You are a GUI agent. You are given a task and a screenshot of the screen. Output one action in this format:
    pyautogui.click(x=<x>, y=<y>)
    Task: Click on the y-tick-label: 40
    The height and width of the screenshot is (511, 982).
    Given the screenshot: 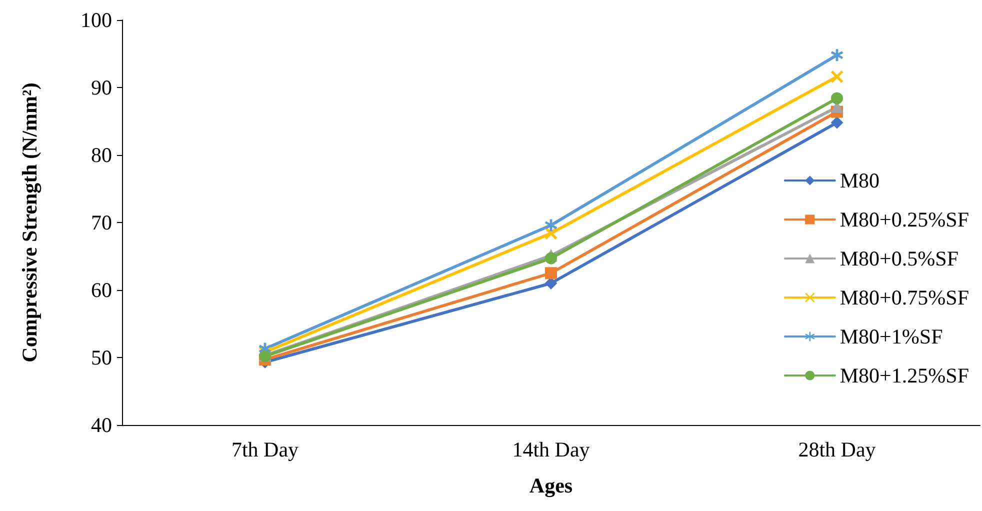 What is the action you would take?
    pyautogui.click(x=101, y=425)
    